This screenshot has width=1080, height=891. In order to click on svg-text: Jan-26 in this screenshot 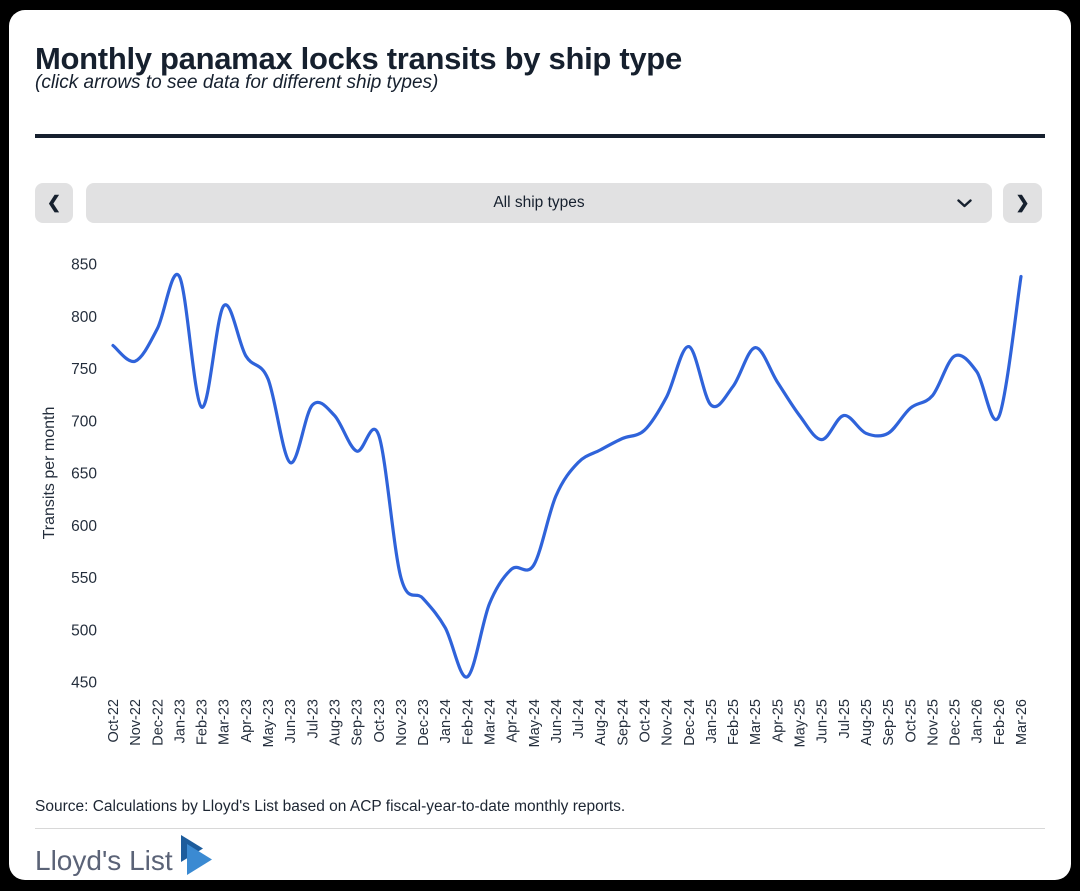, I will do `click(978, 721)`.